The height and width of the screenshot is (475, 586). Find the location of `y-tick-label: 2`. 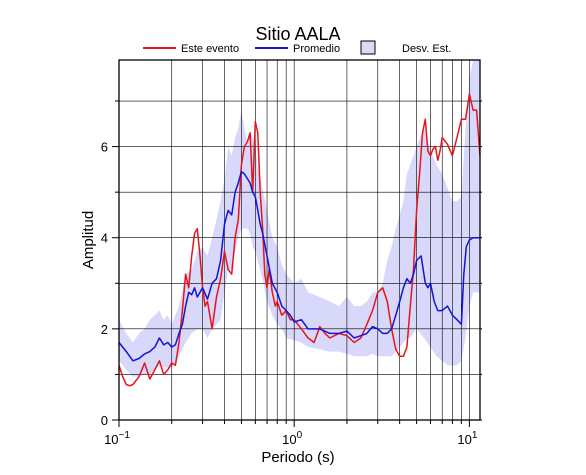

y-tick-label: 2 is located at coordinates (104, 329).